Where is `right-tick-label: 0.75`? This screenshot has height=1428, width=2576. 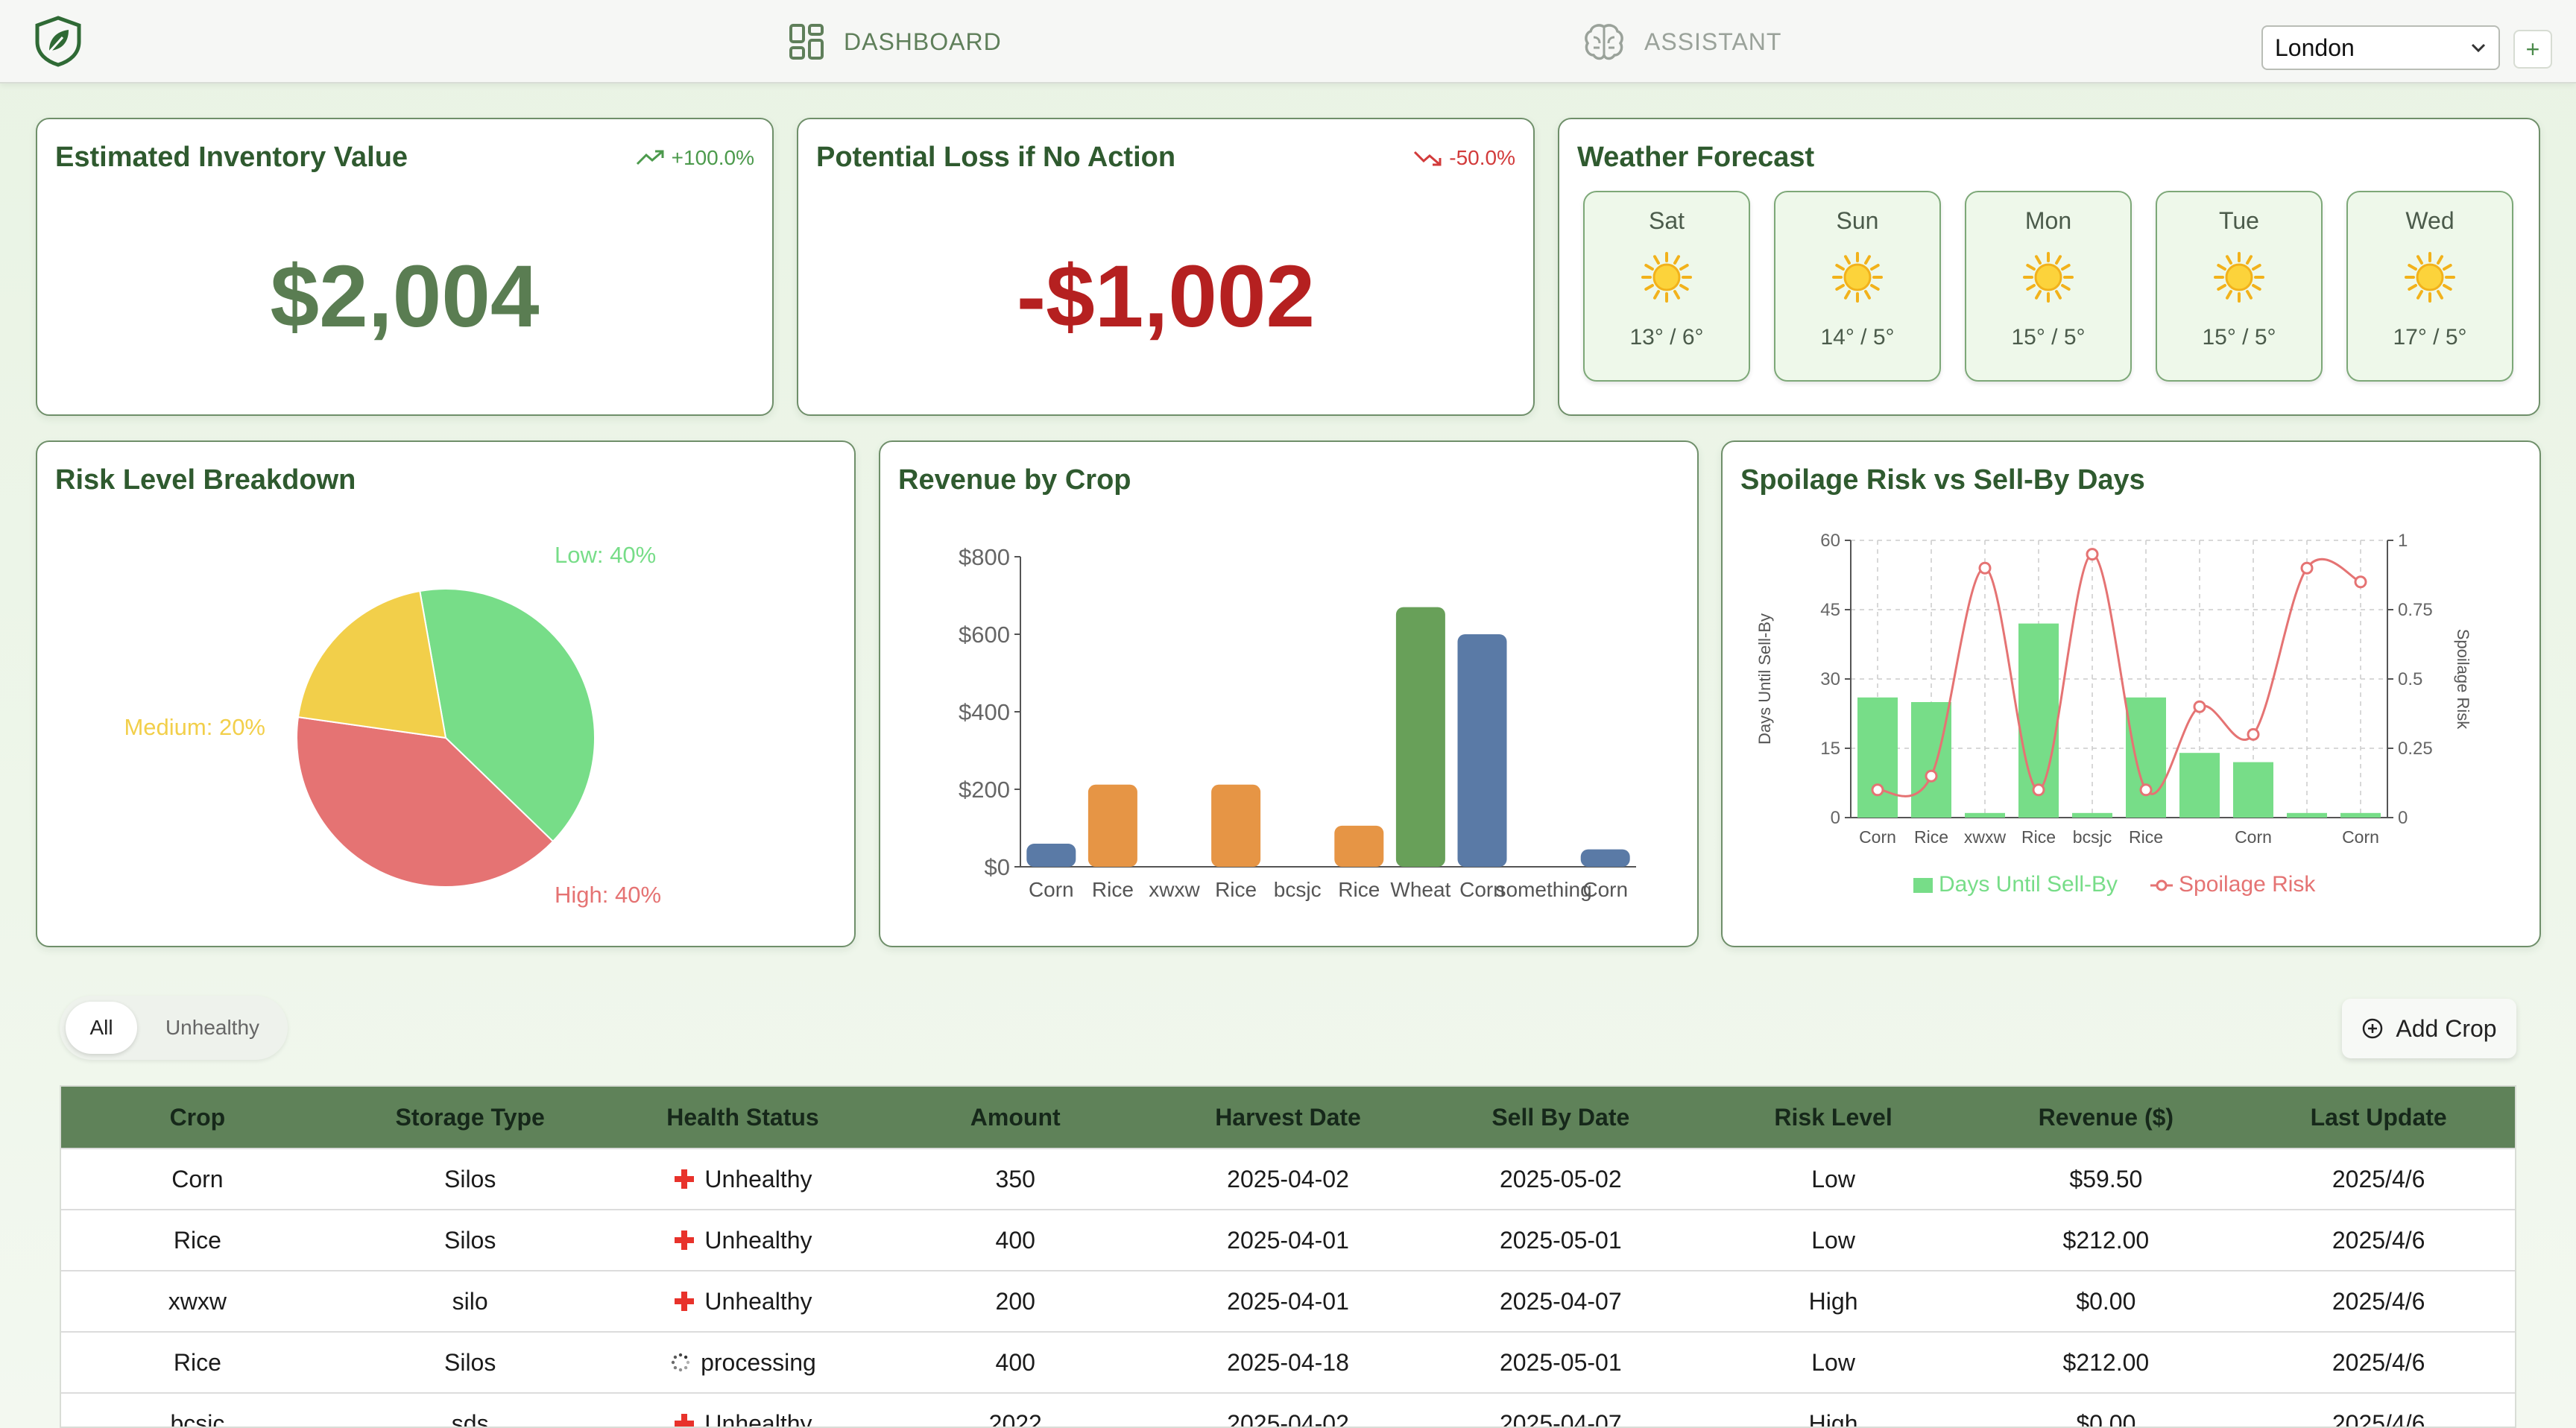
right-tick-label: 0.75 is located at coordinates (2415, 610).